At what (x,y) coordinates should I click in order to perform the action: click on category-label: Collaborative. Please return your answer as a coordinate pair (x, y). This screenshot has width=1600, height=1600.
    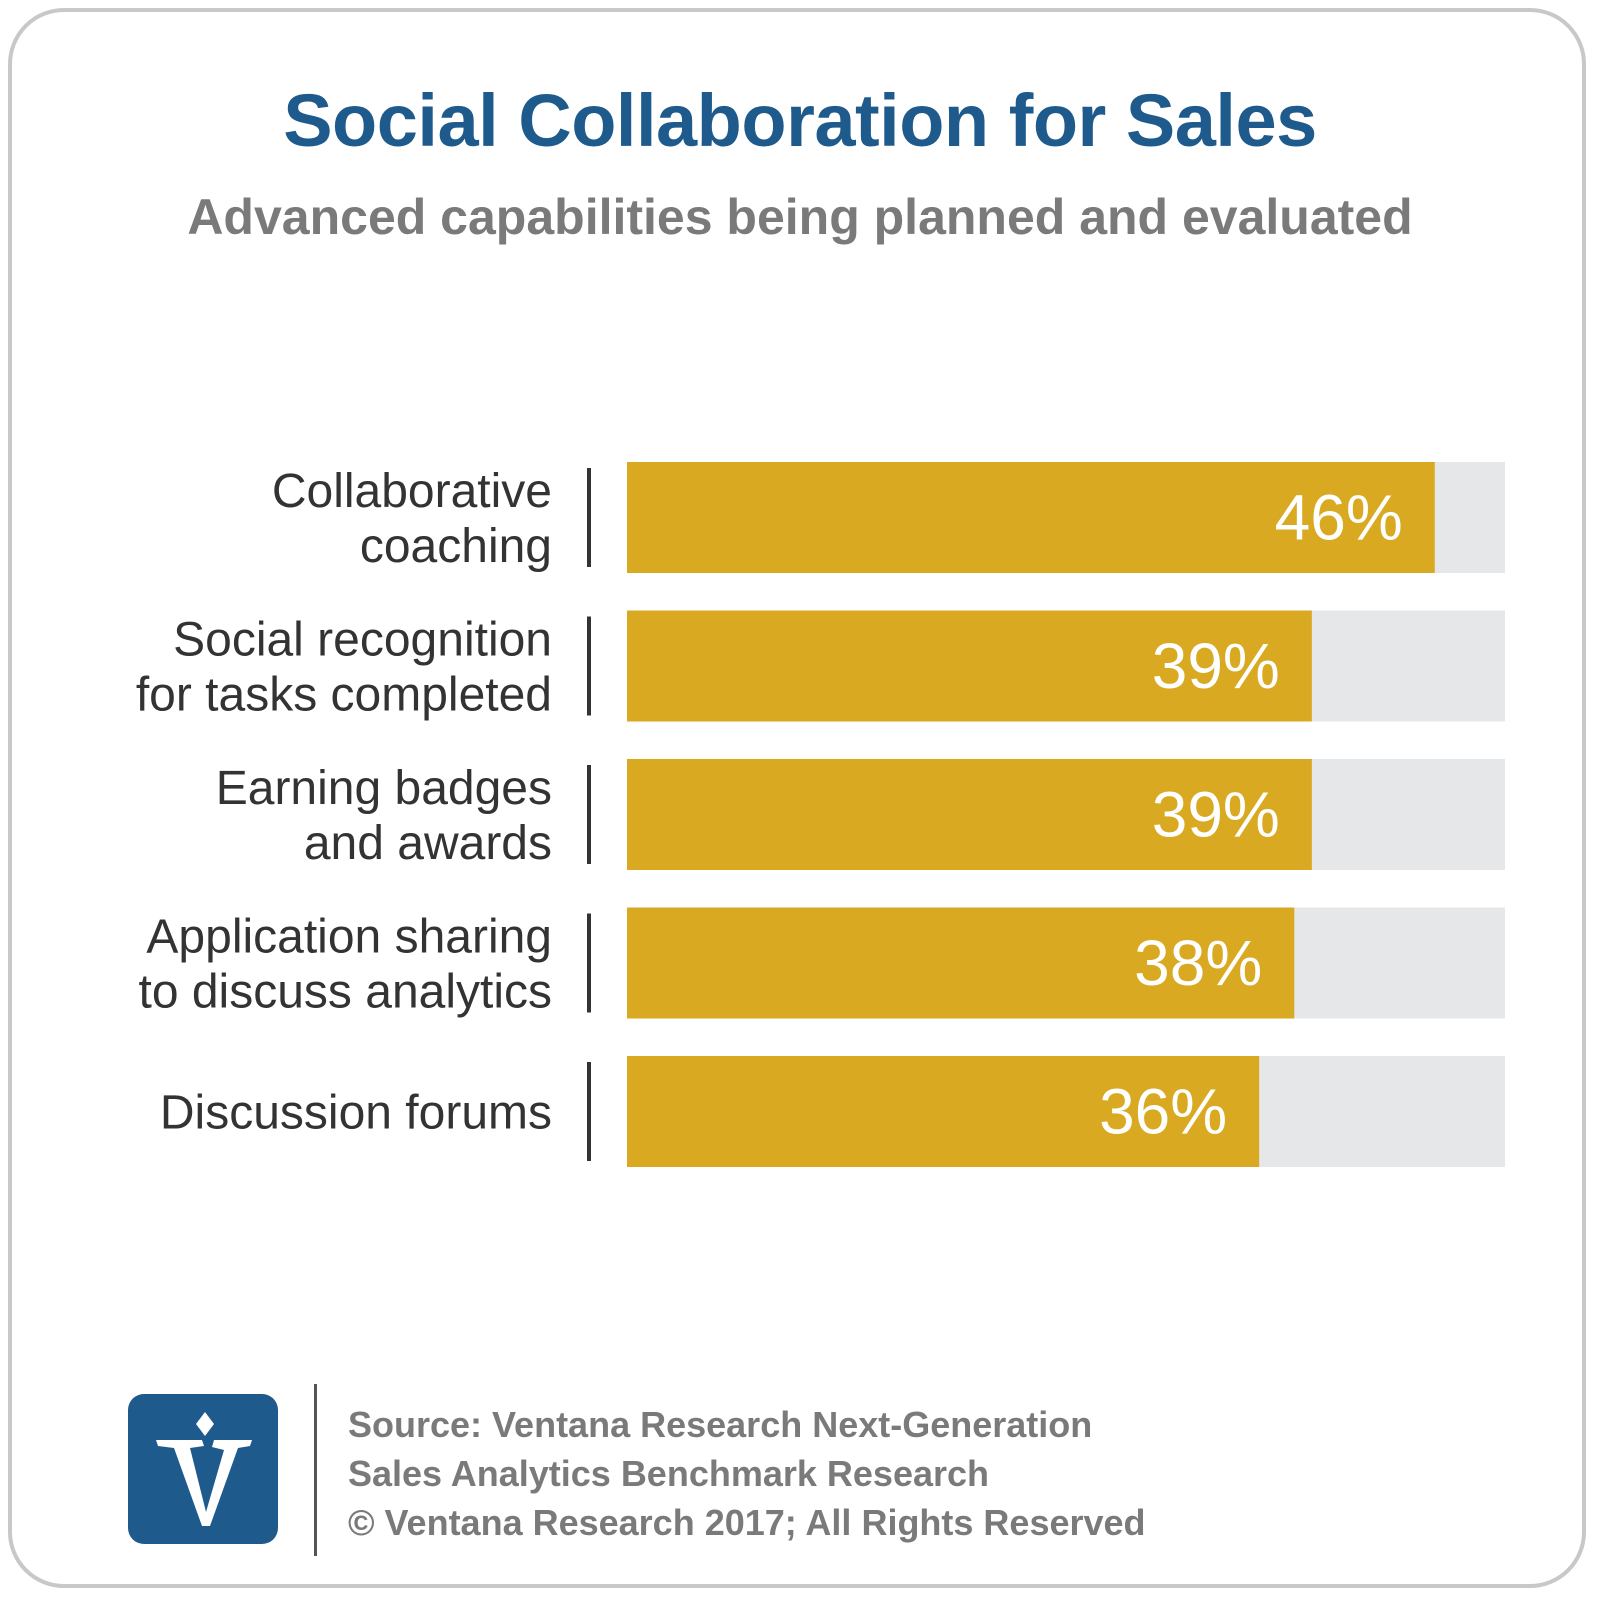
    Looking at the image, I should click on (412, 491).